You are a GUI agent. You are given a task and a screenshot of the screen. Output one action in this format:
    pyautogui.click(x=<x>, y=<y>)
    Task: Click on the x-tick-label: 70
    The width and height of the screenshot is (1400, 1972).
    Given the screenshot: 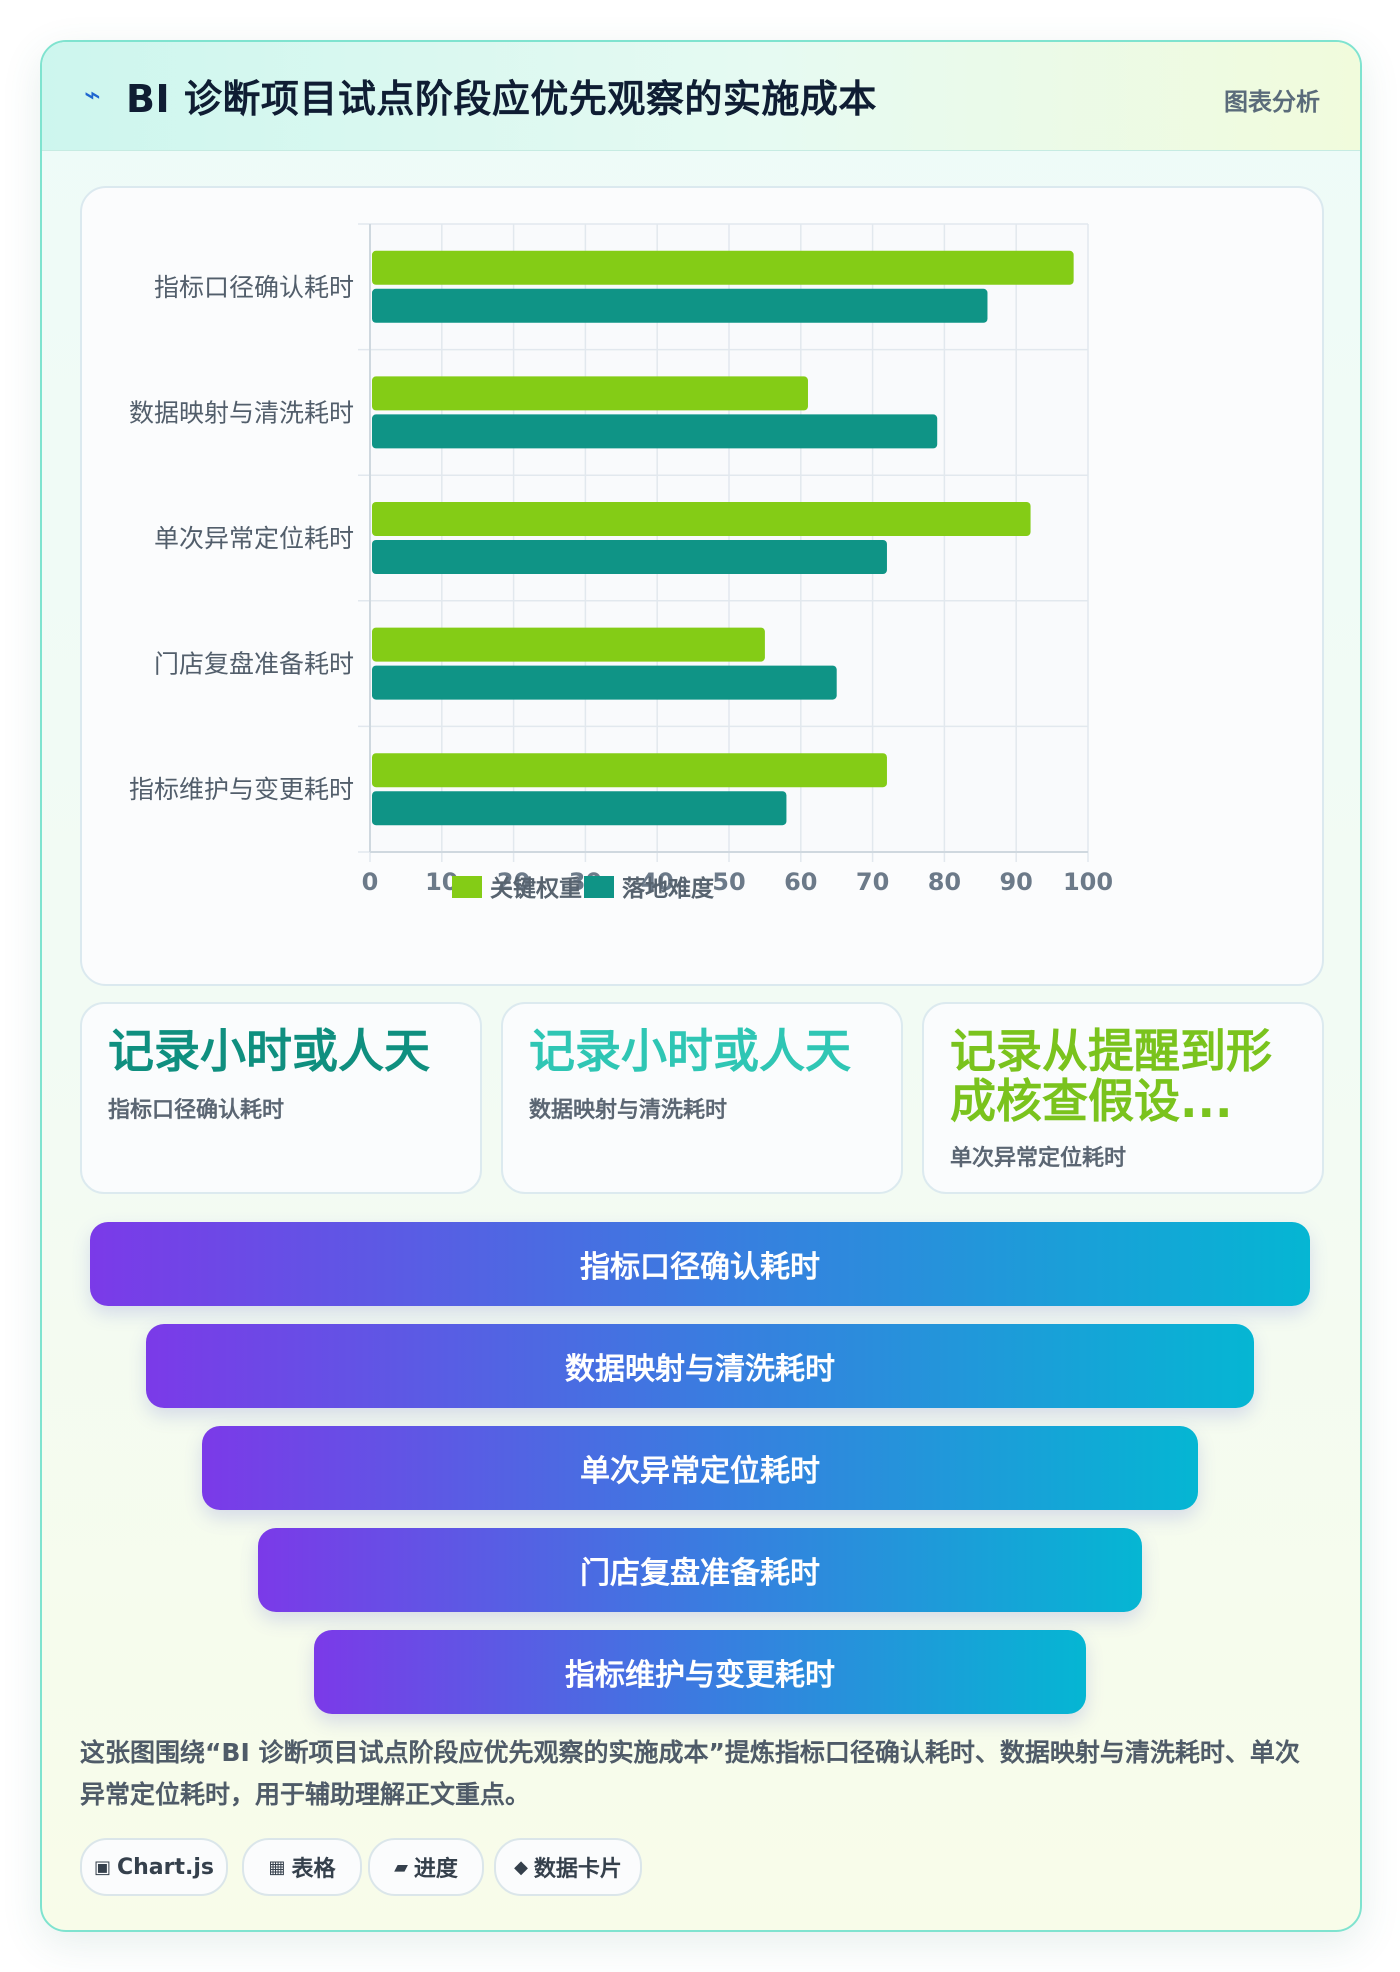 What is the action you would take?
    pyautogui.click(x=872, y=882)
    